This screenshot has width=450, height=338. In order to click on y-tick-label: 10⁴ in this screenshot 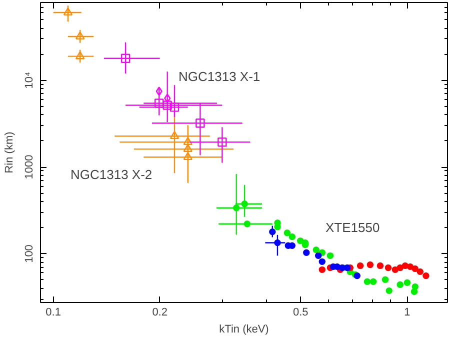, I will do `click(30, 80)`.